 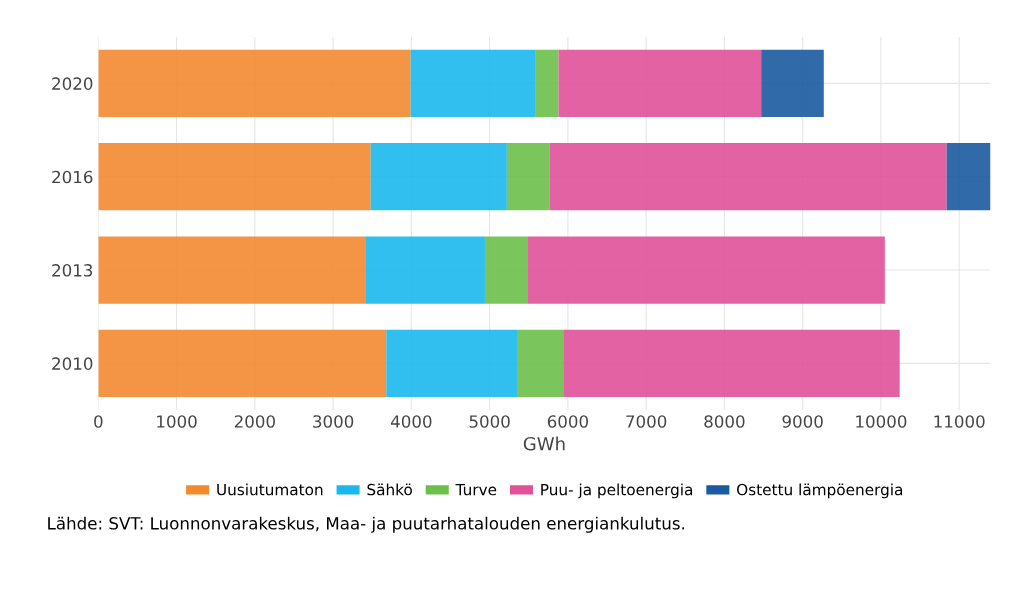 What do you see at coordinates (489, 421) in the screenshot?
I see `x-tick-label: 5000` at bounding box center [489, 421].